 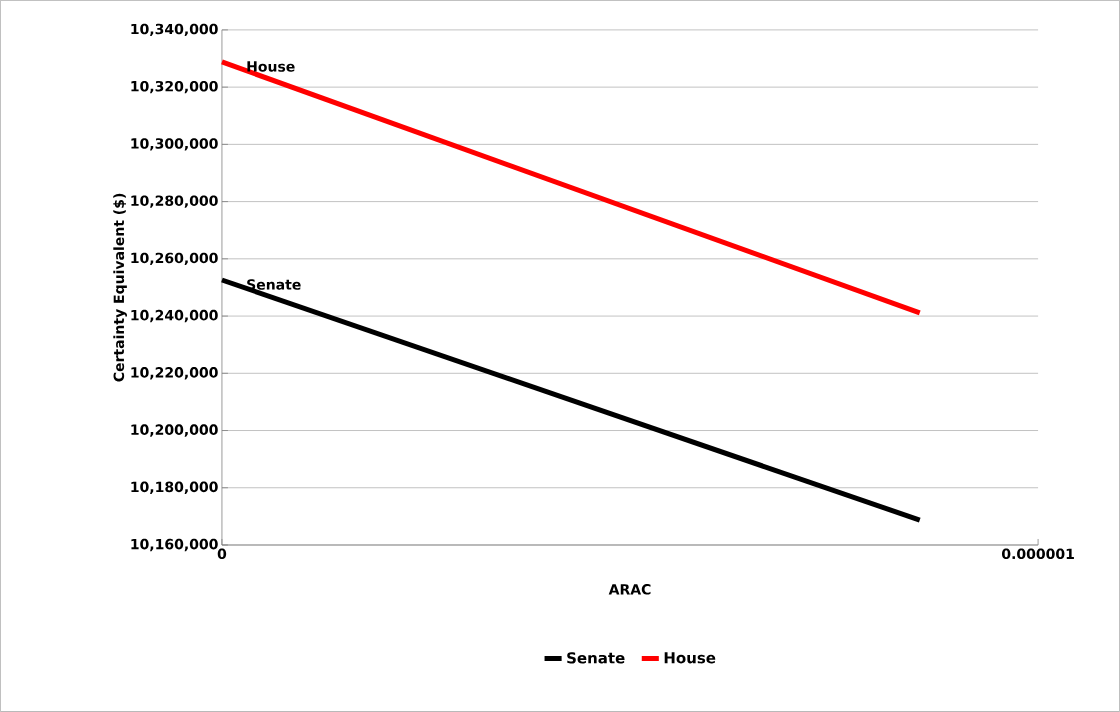 What do you see at coordinates (629, 589) in the screenshot?
I see `x-axis-title: ARAC` at bounding box center [629, 589].